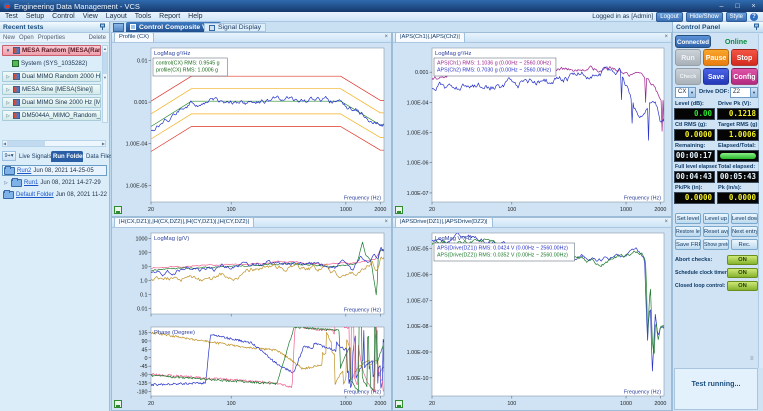  I want to click on closed-loop-control-label: Closed loop control:, so click(700, 286).